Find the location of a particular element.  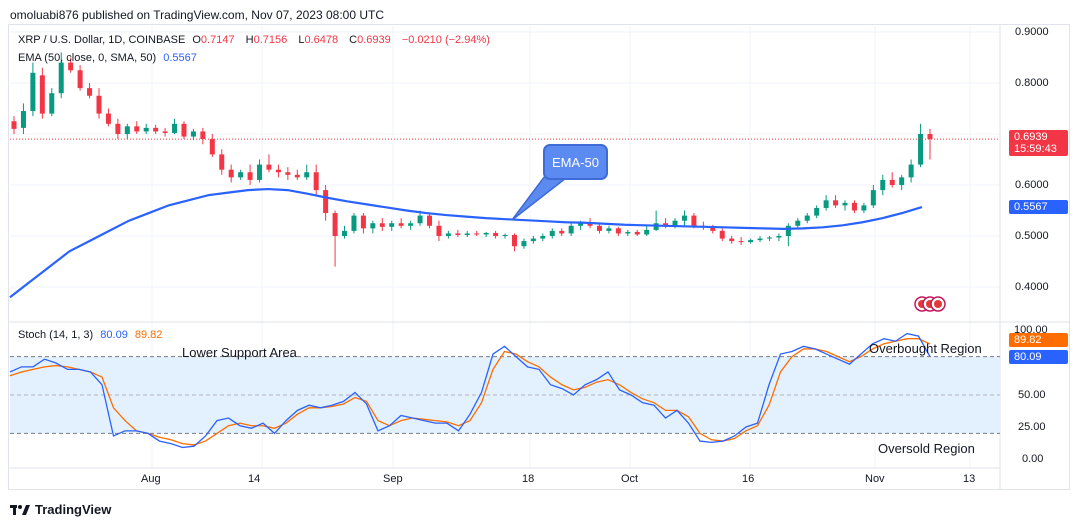

oversold-label: Oversold Region is located at coordinates (926, 448).